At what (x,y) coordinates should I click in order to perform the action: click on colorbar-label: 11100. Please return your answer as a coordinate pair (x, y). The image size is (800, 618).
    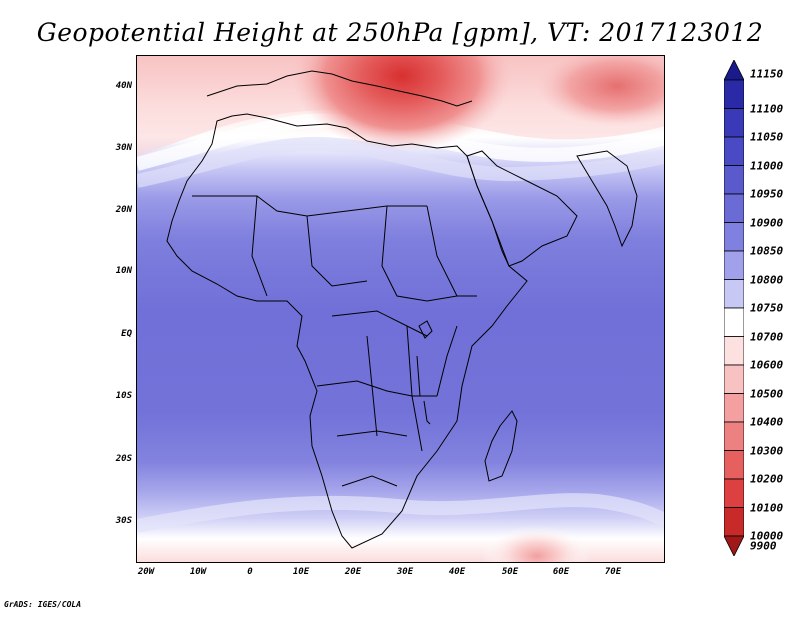
    Looking at the image, I should click on (767, 108).